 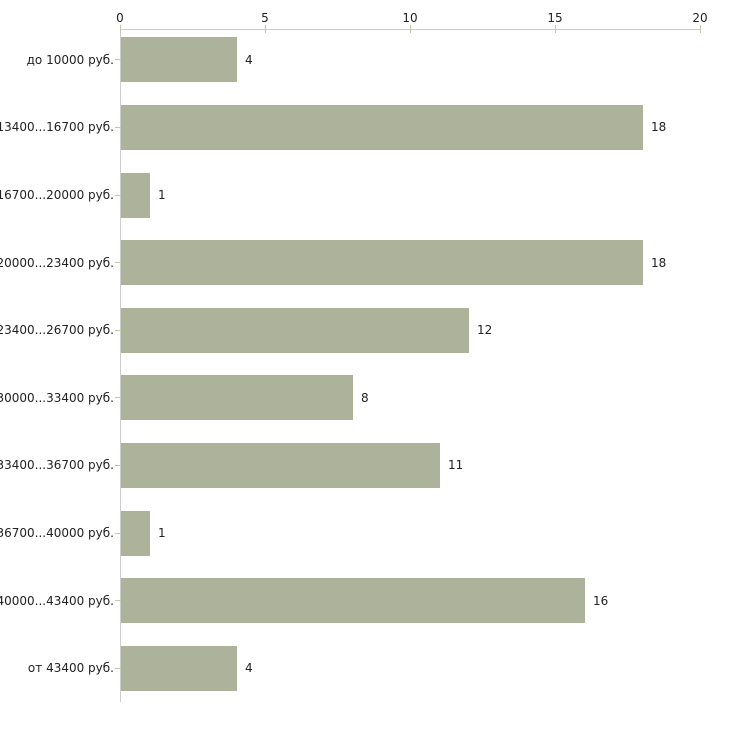 I want to click on bar-value-label: 12, so click(x=485, y=330).